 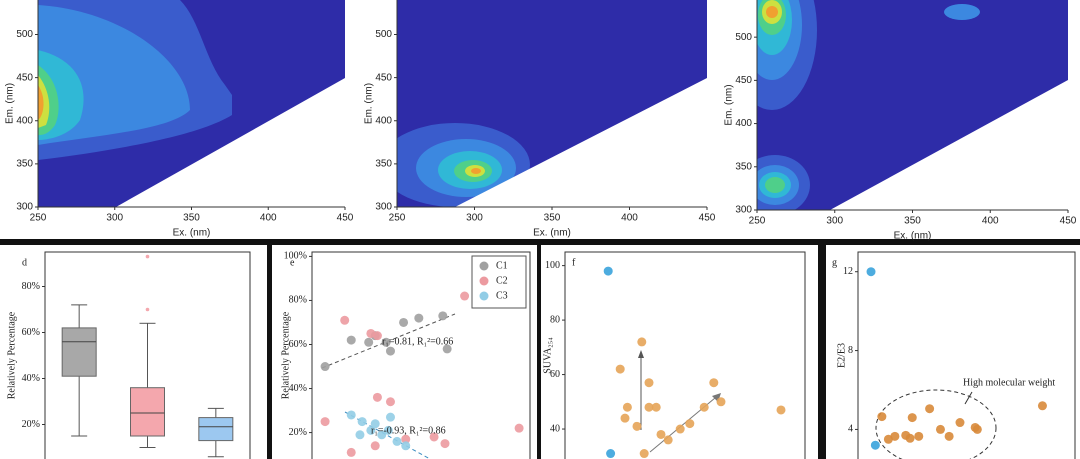 I want to click on legend-label: C3, so click(x=502, y=295).